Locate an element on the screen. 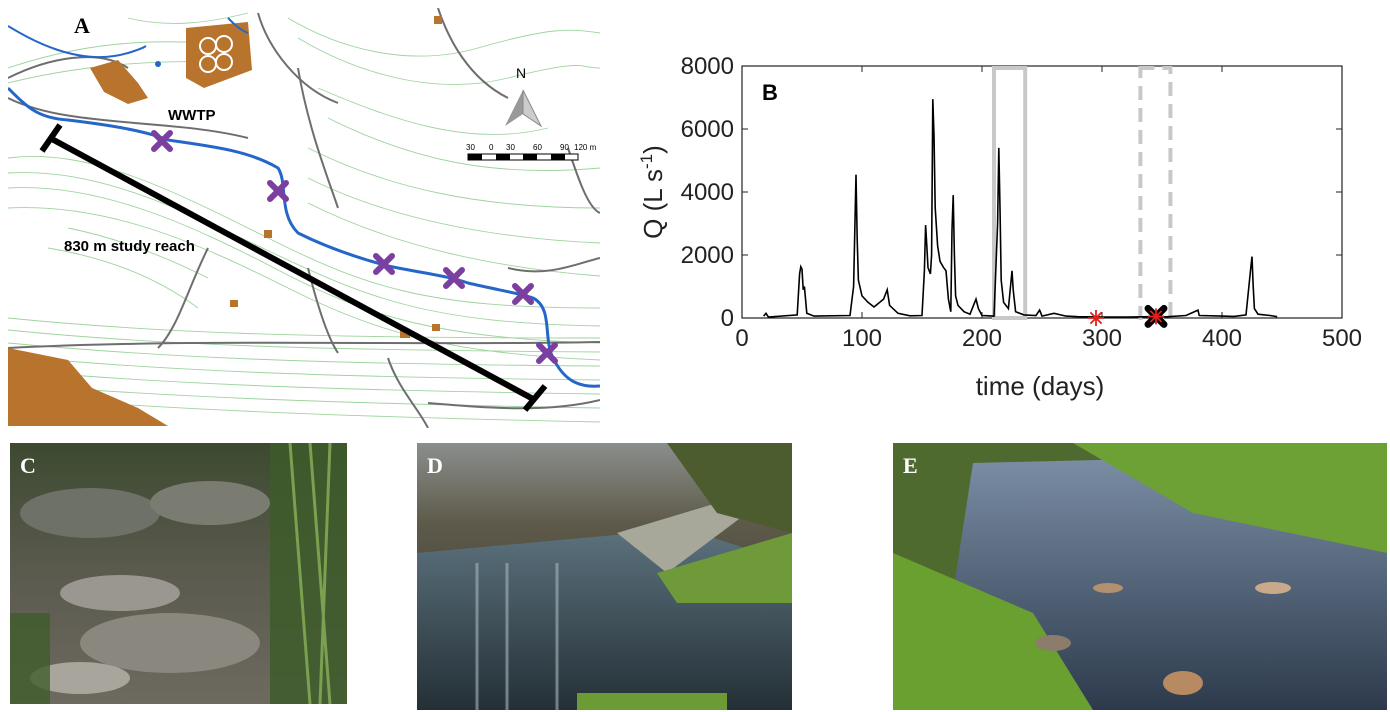 Image resolution: width=1390 pixels, height=712 pixels. y-tick-label-4: 8000 is located at coordinates (707, 66).